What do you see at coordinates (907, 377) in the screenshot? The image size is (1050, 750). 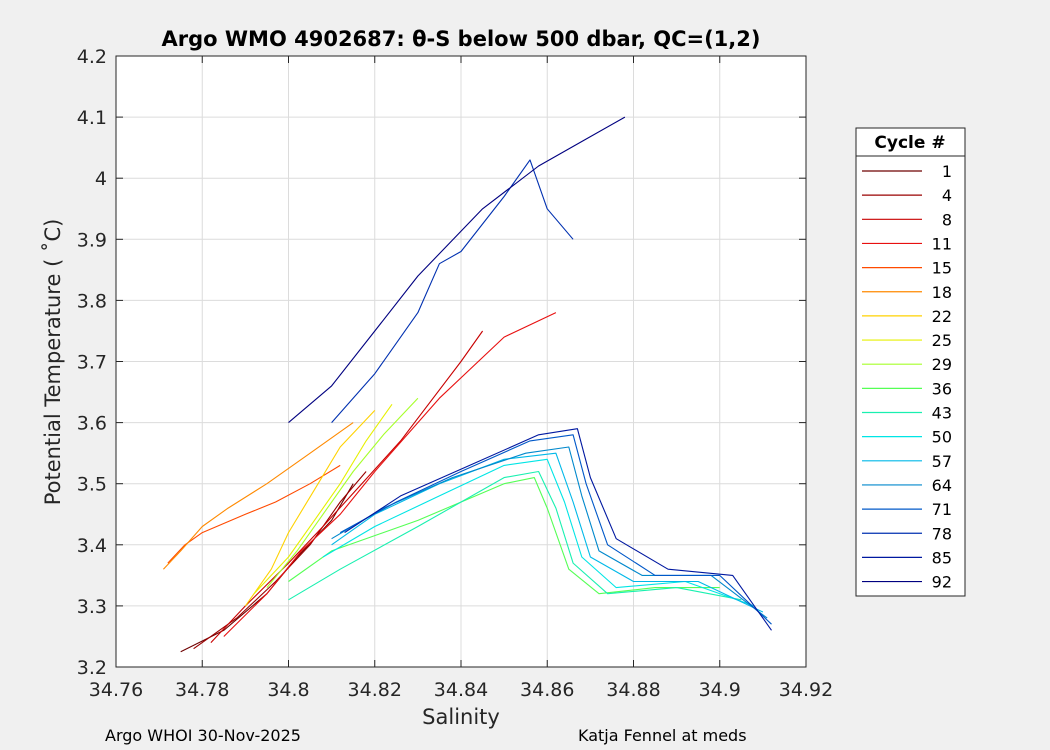 I see `legend-entries: 1 4 8 11 15 18 22 25 29 36 43 50 57 64 71 78 85 92` at bounding box center [907, 377].